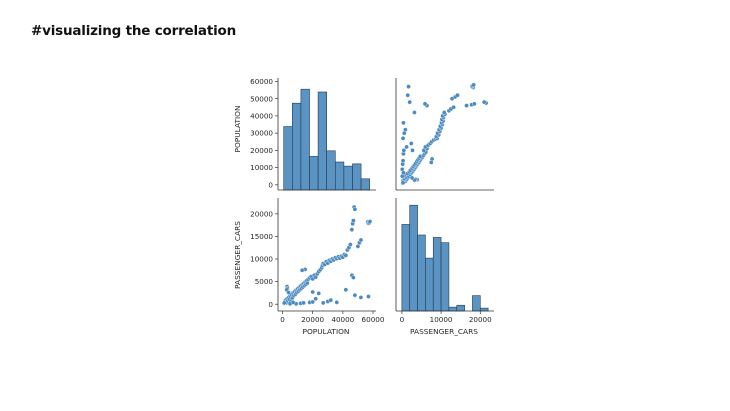  Describe the element at coordinates (441, 319) in the screenshot. I see `x-tick-label: 10000` at that location.